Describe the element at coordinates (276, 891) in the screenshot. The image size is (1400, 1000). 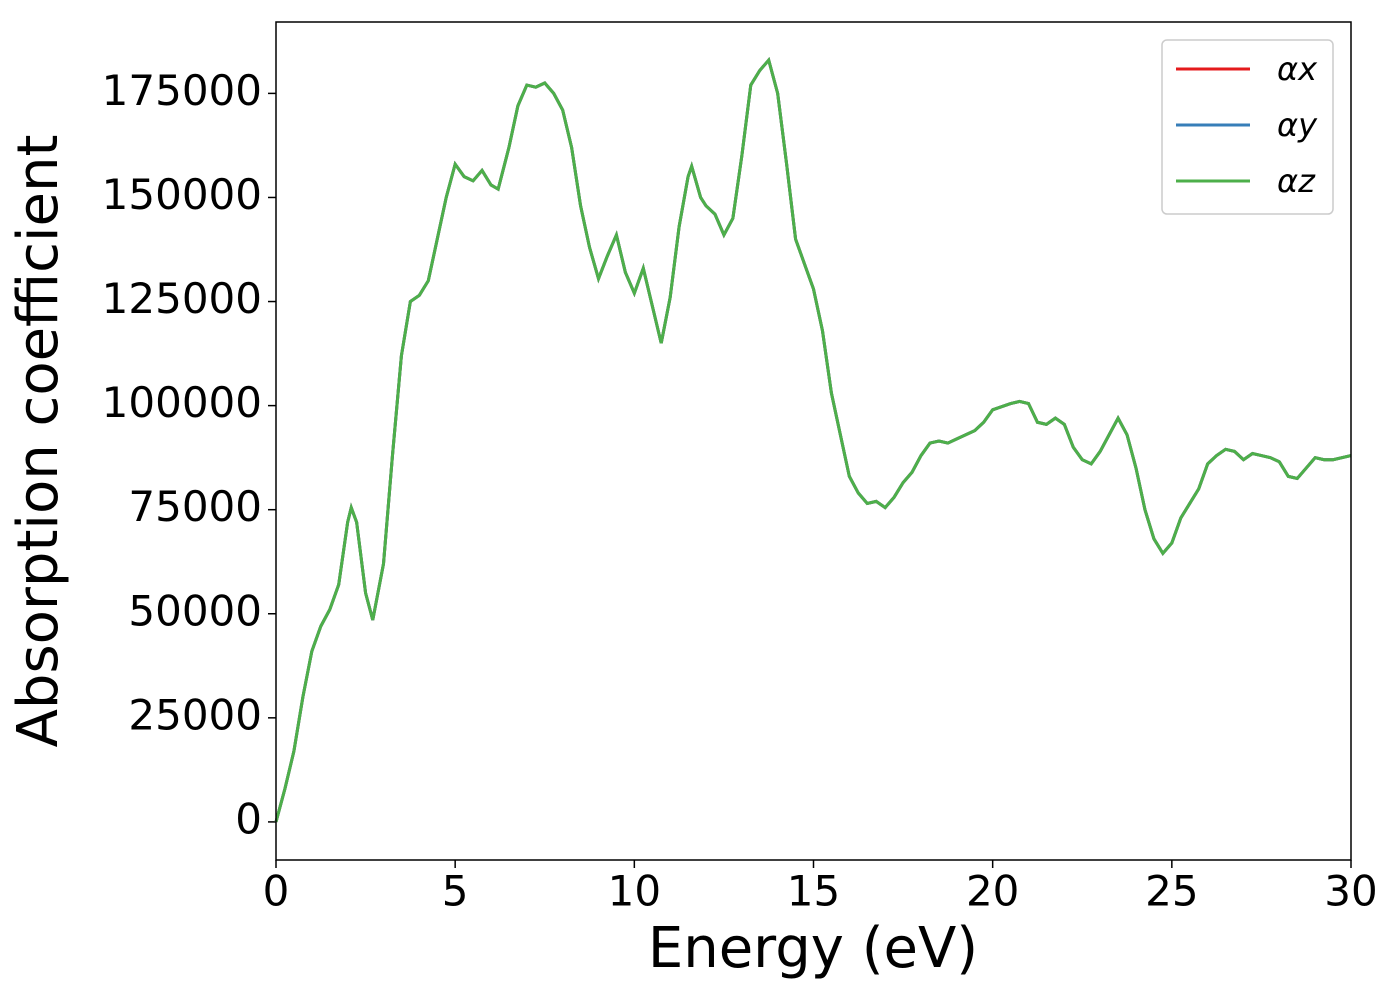
I see `x-tick-label: 0` at that location.